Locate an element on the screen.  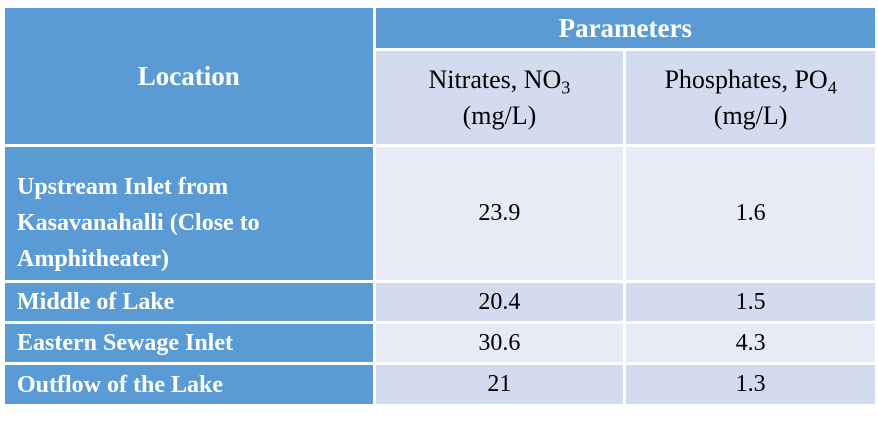
phosphates-label: Phosphates, PO is located at coordinates (746, 79).